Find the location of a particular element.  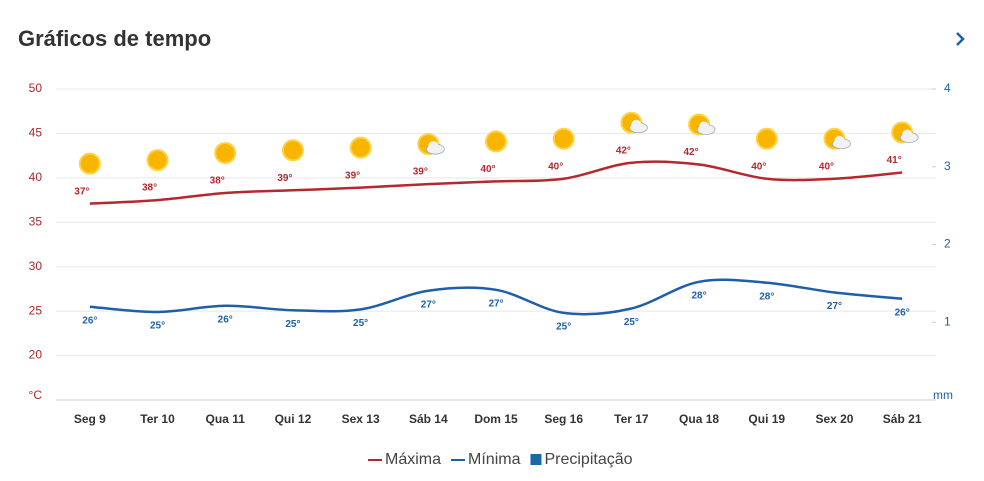

x-tick-label: Qua 18 is located at coordinates (699, 419).